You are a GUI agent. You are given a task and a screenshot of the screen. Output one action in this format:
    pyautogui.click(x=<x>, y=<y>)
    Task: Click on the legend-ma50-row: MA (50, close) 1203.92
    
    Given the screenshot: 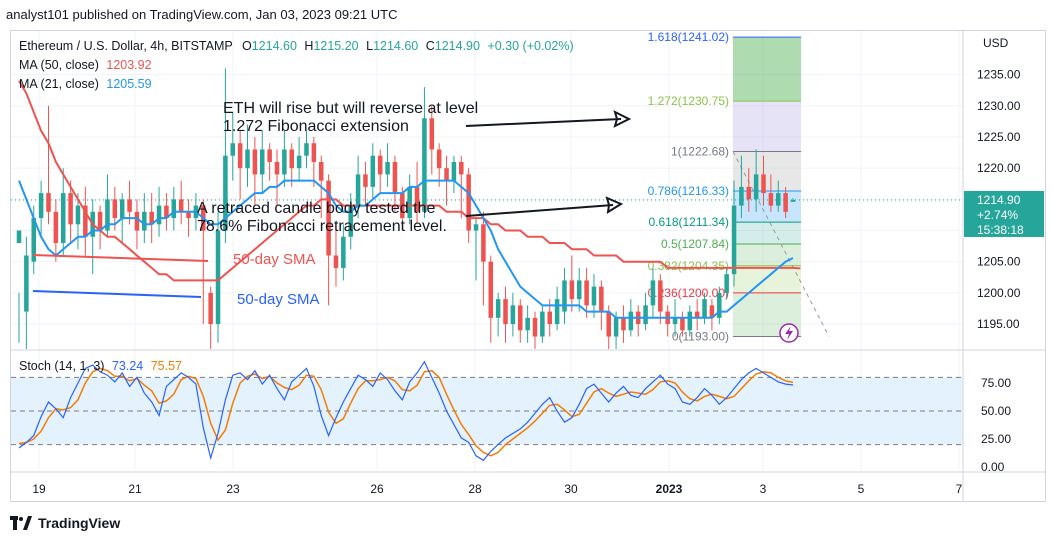 What is the action you would take?
    pyautogui.click(x=85, y=65)
    